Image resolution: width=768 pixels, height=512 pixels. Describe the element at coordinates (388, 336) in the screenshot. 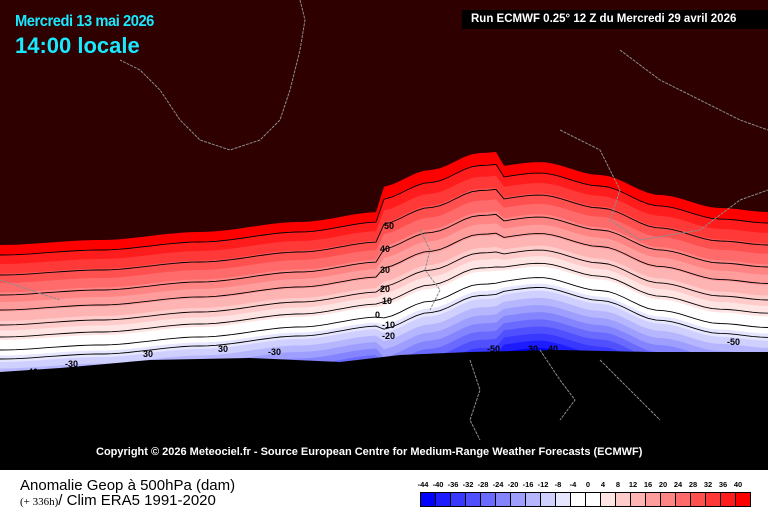

I see `contour-label: -20` at that location.